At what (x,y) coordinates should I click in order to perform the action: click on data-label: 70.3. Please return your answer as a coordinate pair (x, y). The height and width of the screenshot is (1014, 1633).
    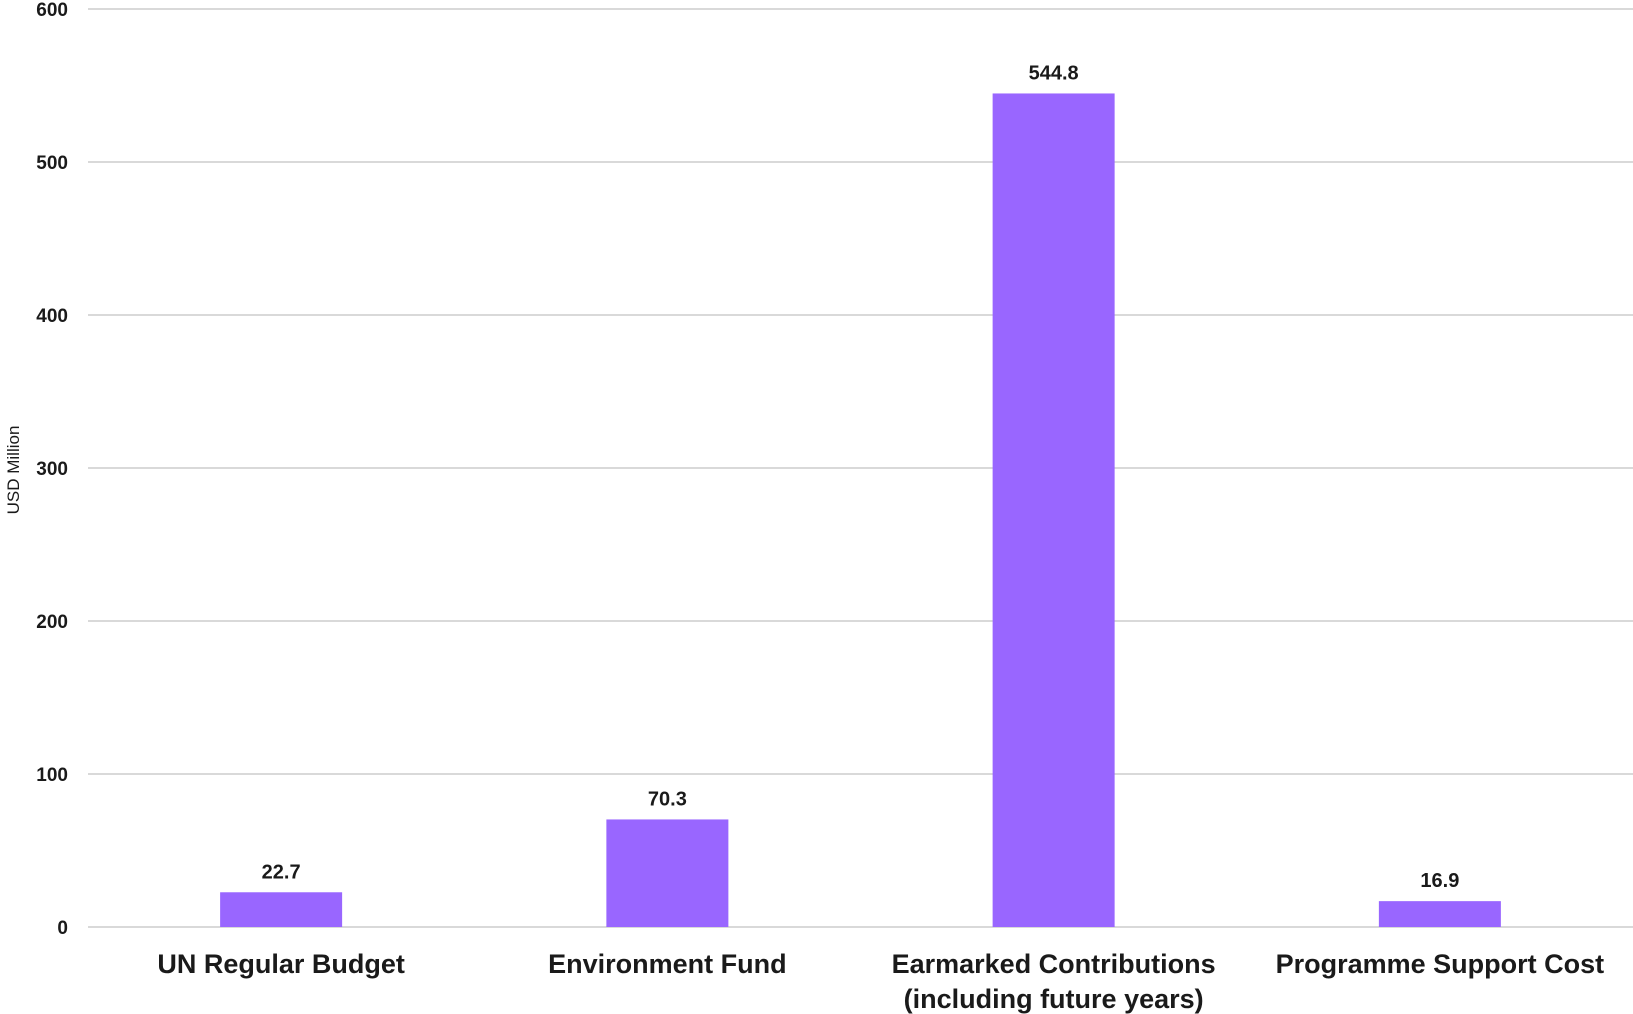
    Looking at the image, I should click on (667, 799).